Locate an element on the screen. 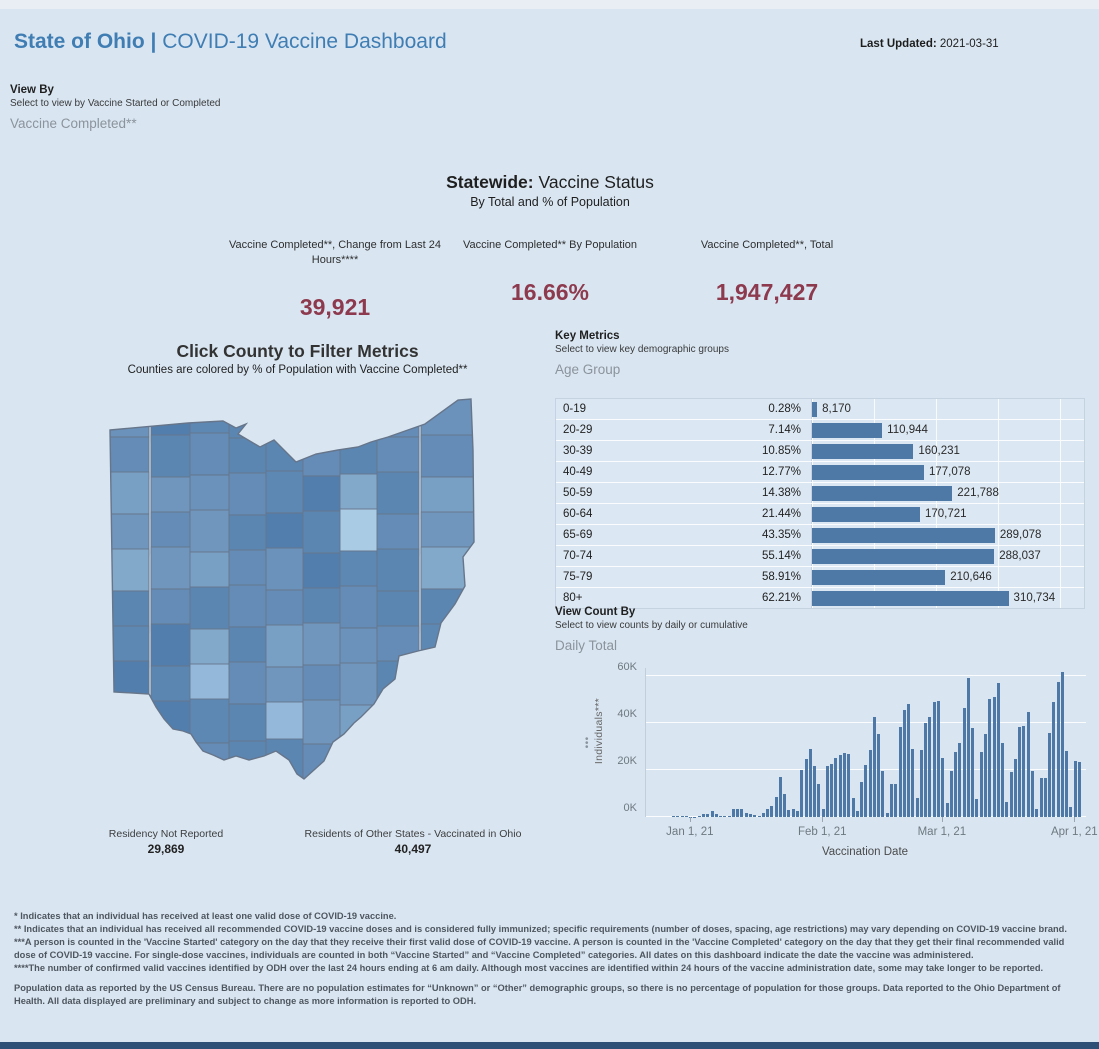 Image resolution: width=1099 pixels, height=1049 pixels. view-count-by-dropdown: Daily Total is located at coordinates (586, 645).